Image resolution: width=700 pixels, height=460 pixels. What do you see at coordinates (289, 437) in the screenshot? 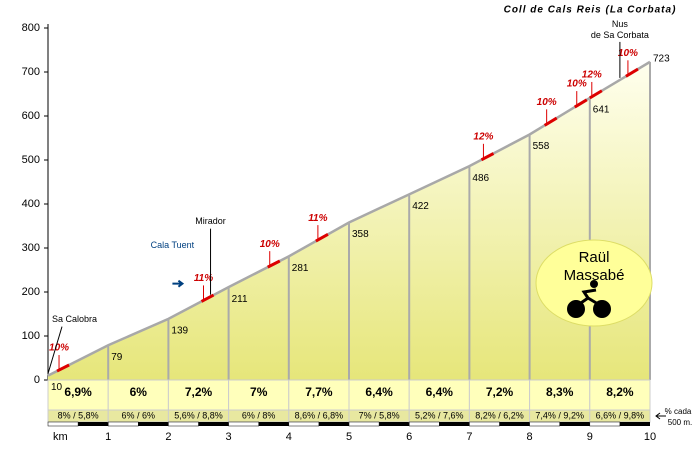
I see `x-tick-label: 4` at bounding box center [289, 437].